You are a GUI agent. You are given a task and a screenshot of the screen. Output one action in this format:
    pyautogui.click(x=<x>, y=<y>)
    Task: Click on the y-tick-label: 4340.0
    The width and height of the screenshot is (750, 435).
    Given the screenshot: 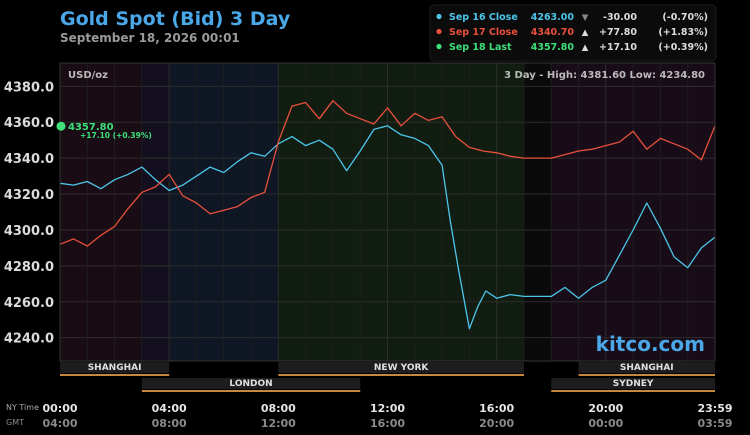 What is the action you would take?
    pyautogui.click(x=29, y=159)
    